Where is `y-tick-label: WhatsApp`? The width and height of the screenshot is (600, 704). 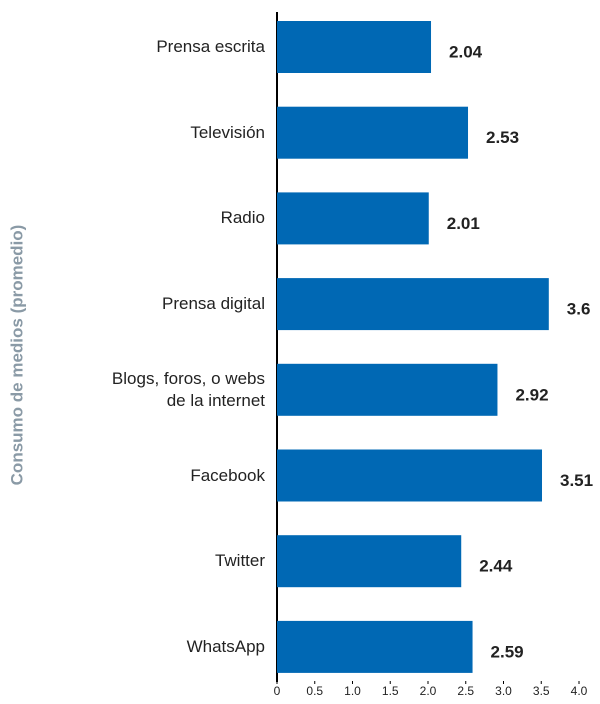 y-tick-label: WhatsApp is located at coordinates (225, 646).